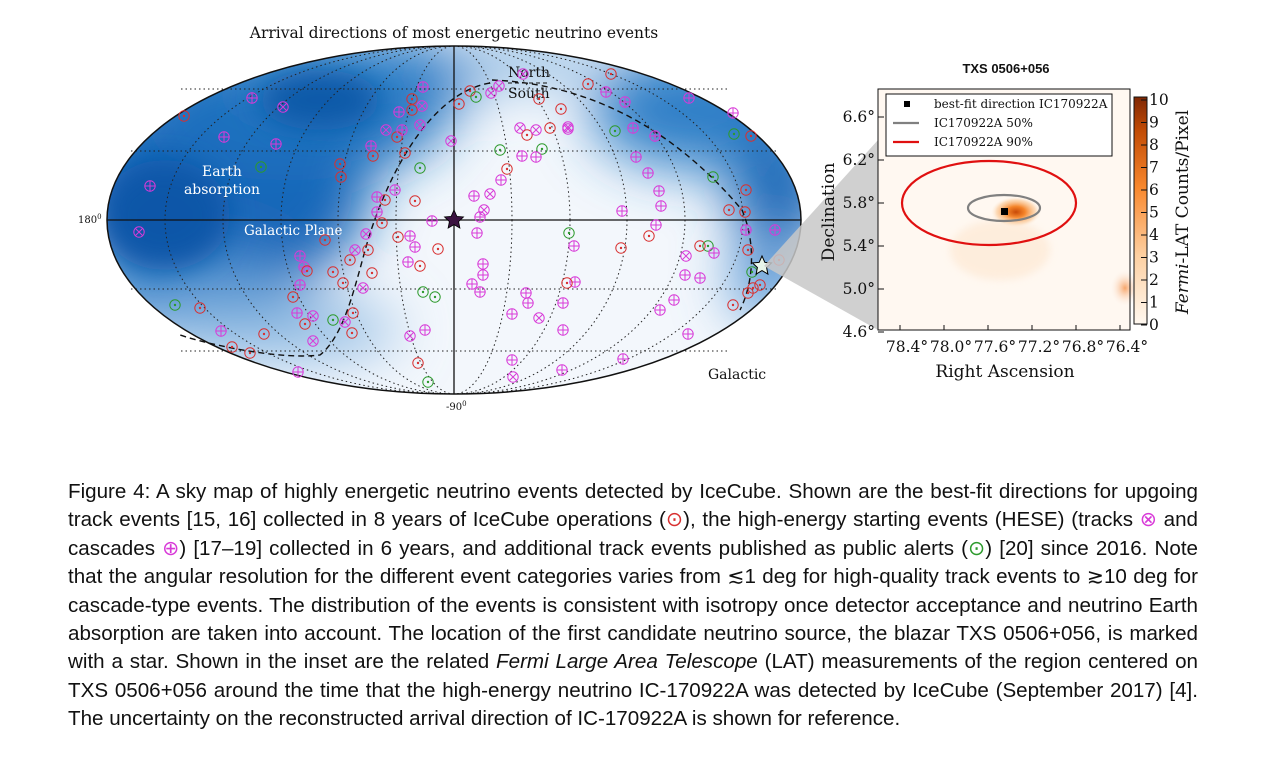  What do you see at coordinates (1154, 145) in the screenshot?
I see `colorbar-tick-label: 8` at bounding box center [1154, 145].